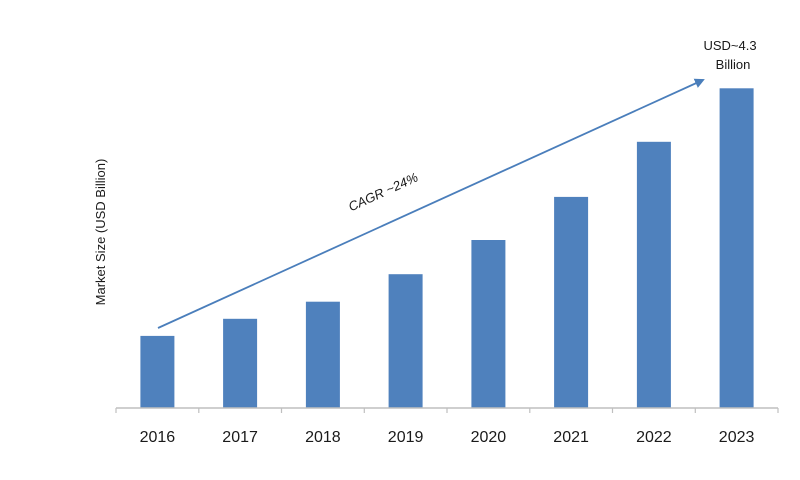  I want to click on bar-2017, so click(240, 363).